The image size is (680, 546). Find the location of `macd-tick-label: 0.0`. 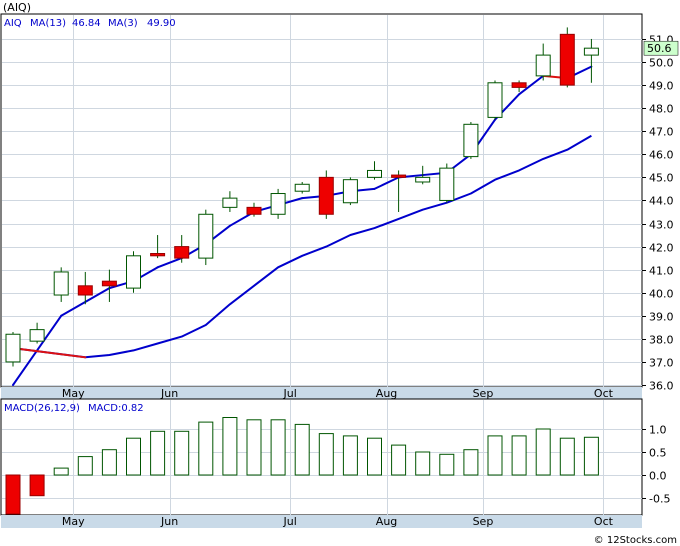

macd-tick-label: 0.0 is located at coordinates (658, 476).